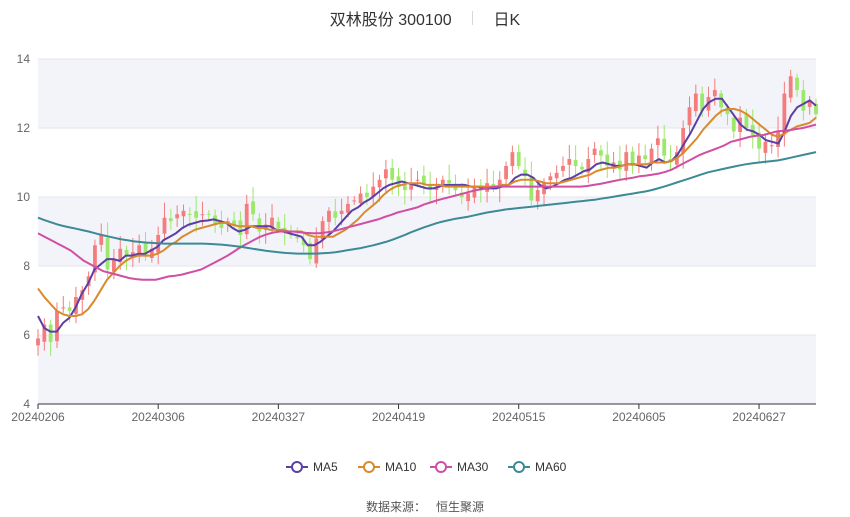  What do you see at coordinates (26, 404) in the screenshot?
I see `y-tick-label: 4` at bounding box center [26, 404].